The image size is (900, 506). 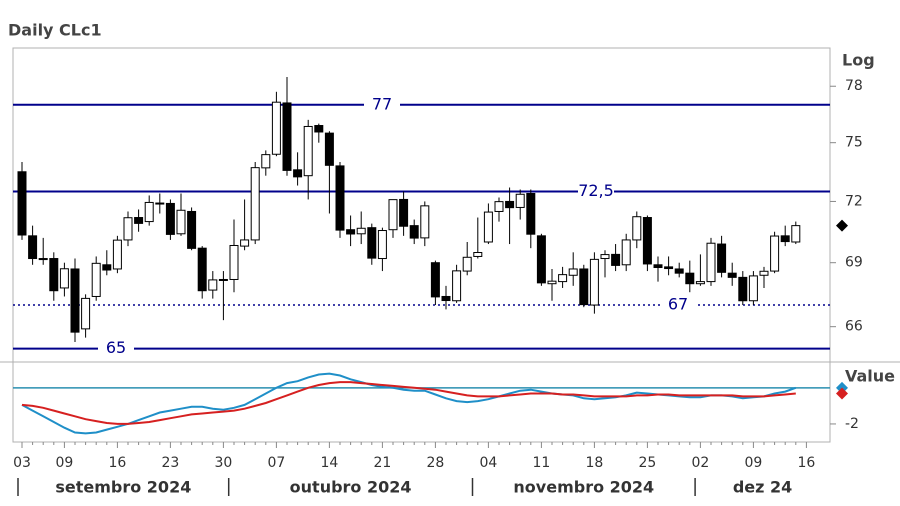 I want to click on month-label: setembro 2024, so click(x=123, y=487).